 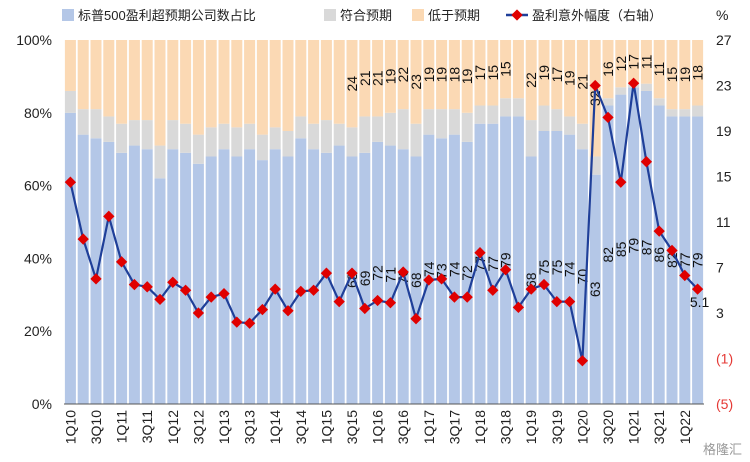 What do you see at coordinates (467, 297) in the screenshot?
I see `surprise-point-4q17` at bounding box center [467, 297].